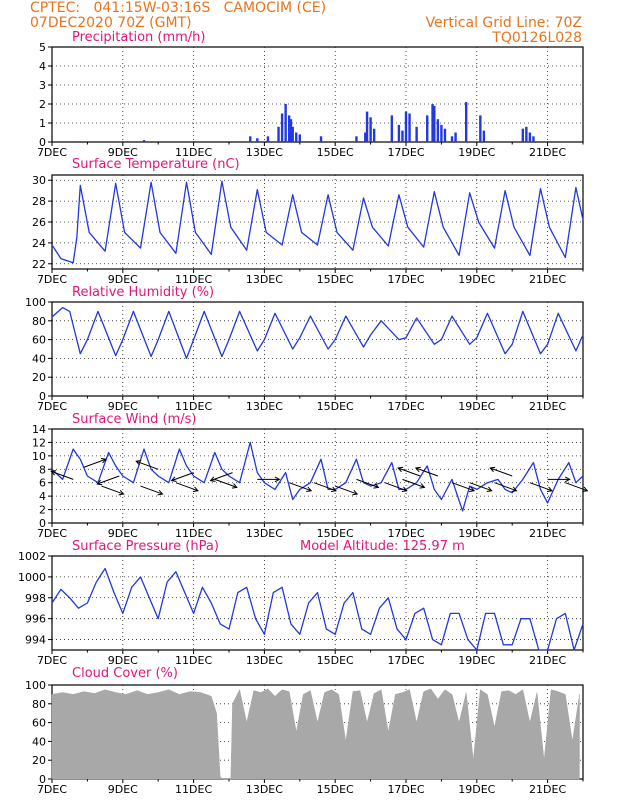  What do you see at coordinates (42, 469) in the screenshot?
I see `y-tick-label: 8` at bounding box center [42, 469].